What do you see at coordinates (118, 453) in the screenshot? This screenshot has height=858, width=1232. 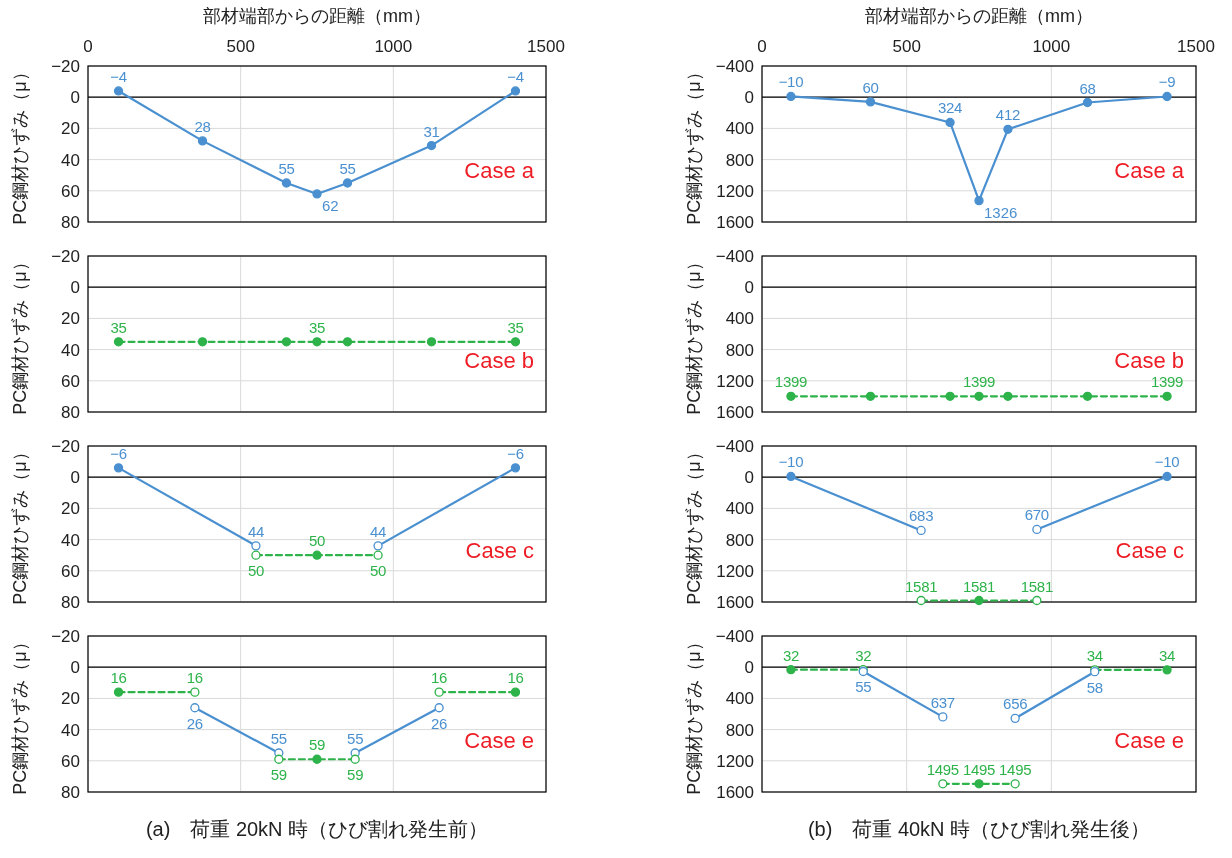 I see `data-label: −6` at bounding box center [118, 453].